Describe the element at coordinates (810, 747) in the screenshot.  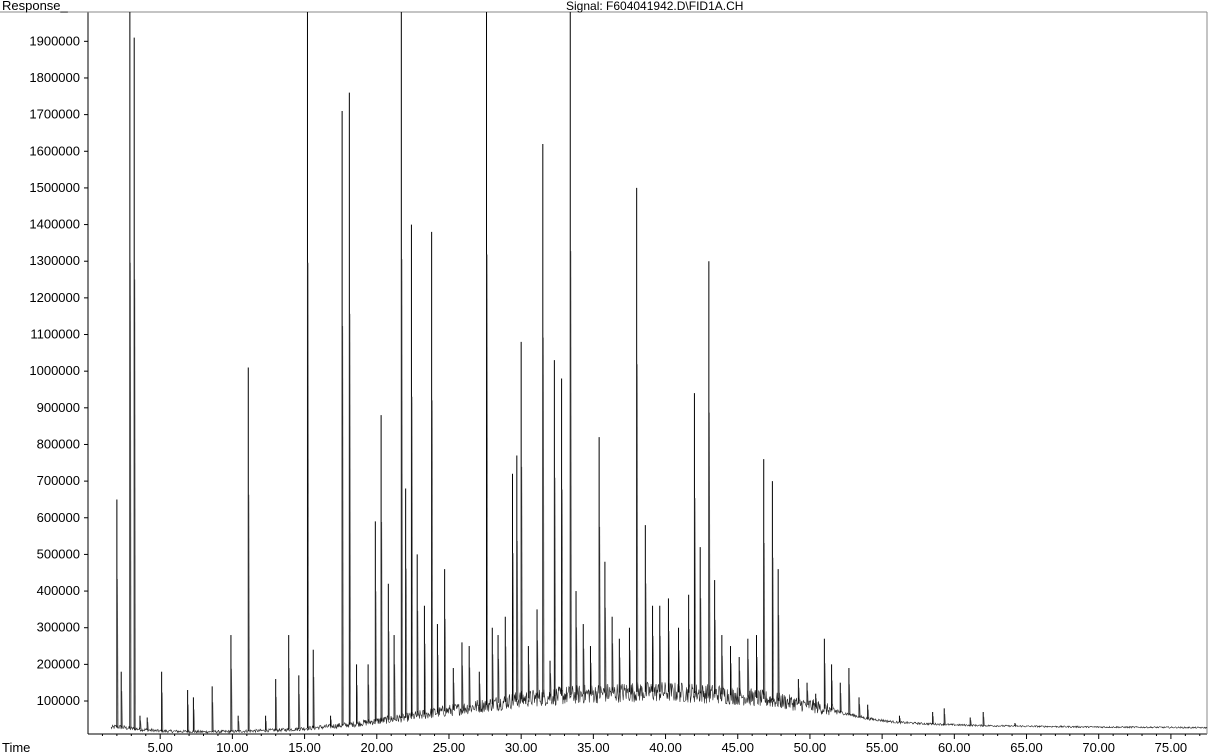
I see `x-tick-label: 50.00` at that location.